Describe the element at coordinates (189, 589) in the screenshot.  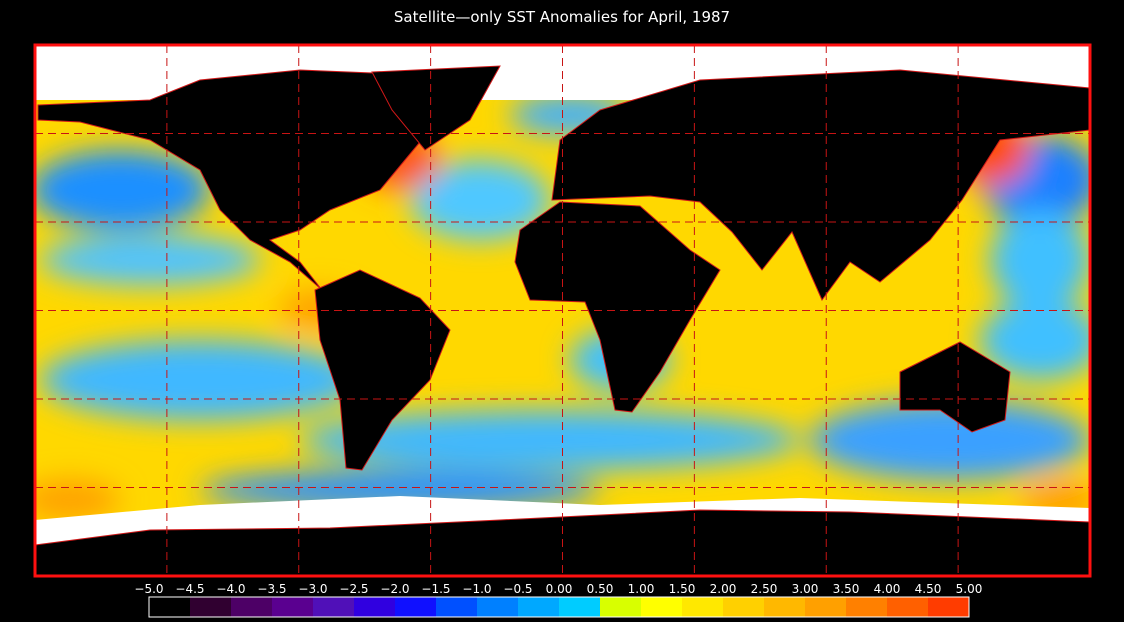
I see `colorbar-label: −4.5` at that location.